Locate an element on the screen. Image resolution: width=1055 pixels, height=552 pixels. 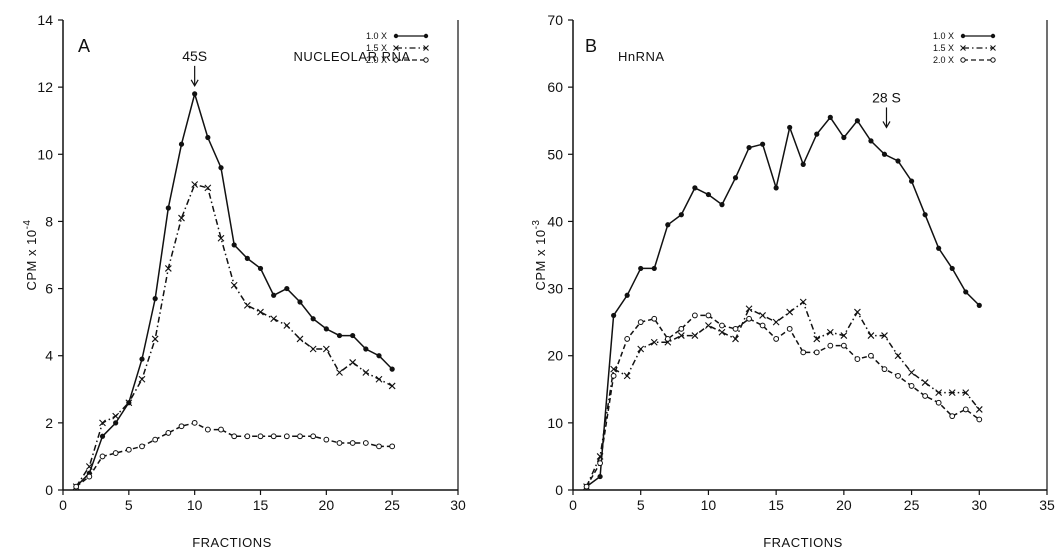
y-tick-label: 14 is located at coordinates (45, 20).